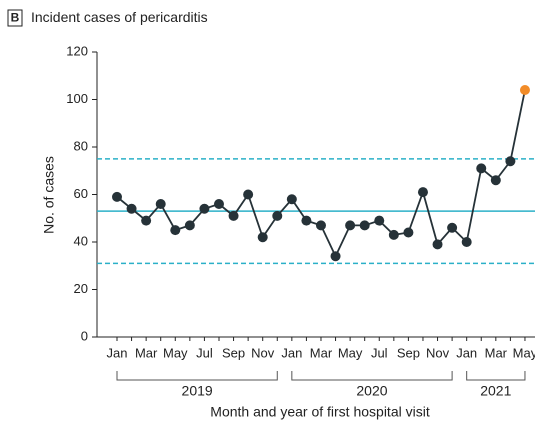  What do you see at coordinates (320, 412) in the screenshot?
I see `x-axis-label: Month and year of first hospital visit` at bounding box center [320, 412].